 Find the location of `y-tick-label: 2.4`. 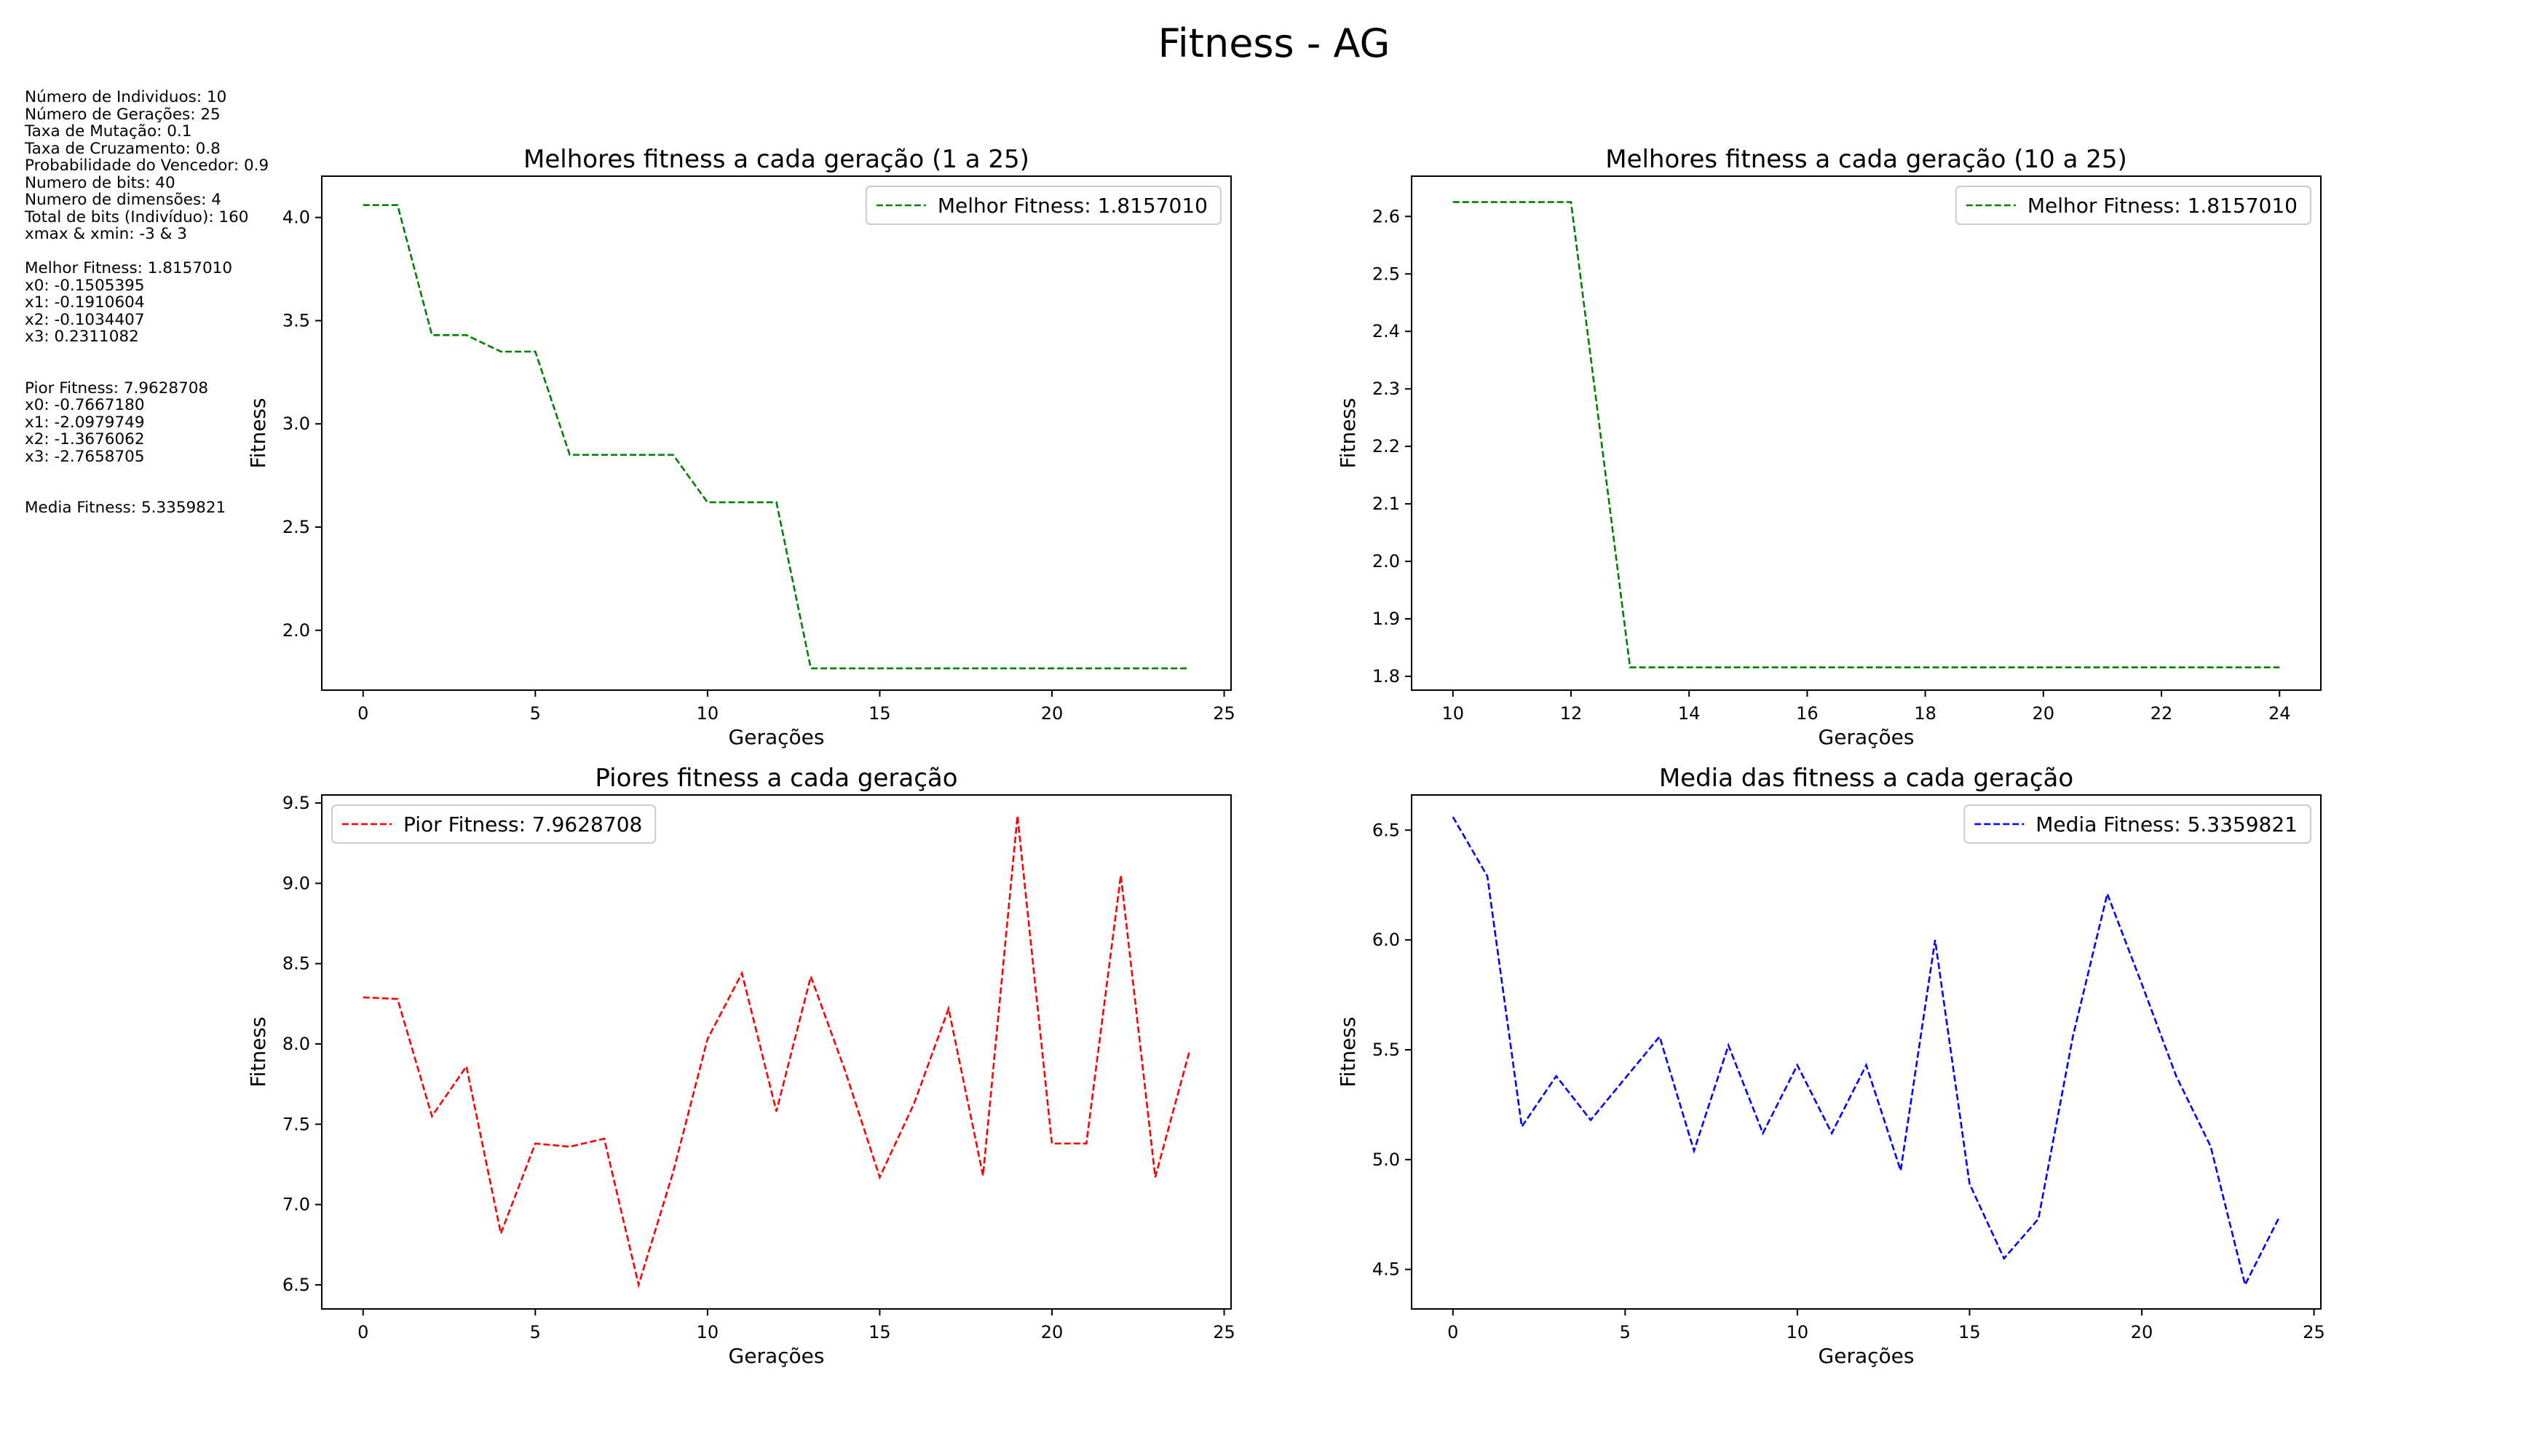

y-tick-label: 2.4 is located at coordinates (1386, 331).